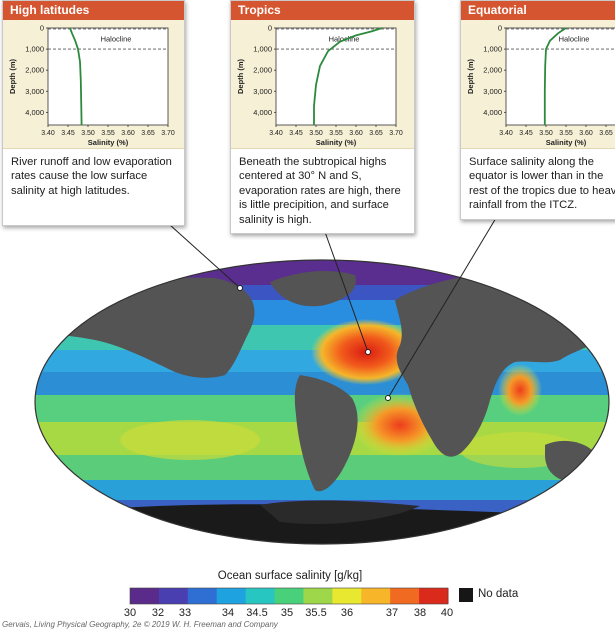  What do you see at coordinates (538, 10) in the screenshot?
I see `panel-title: Equatorial` at bounding box center [538, 10].